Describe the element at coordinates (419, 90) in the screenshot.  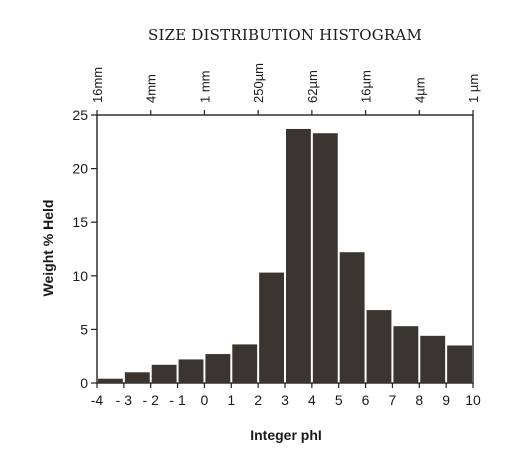
I see `top-tick-label-6: 4µm` at that location.